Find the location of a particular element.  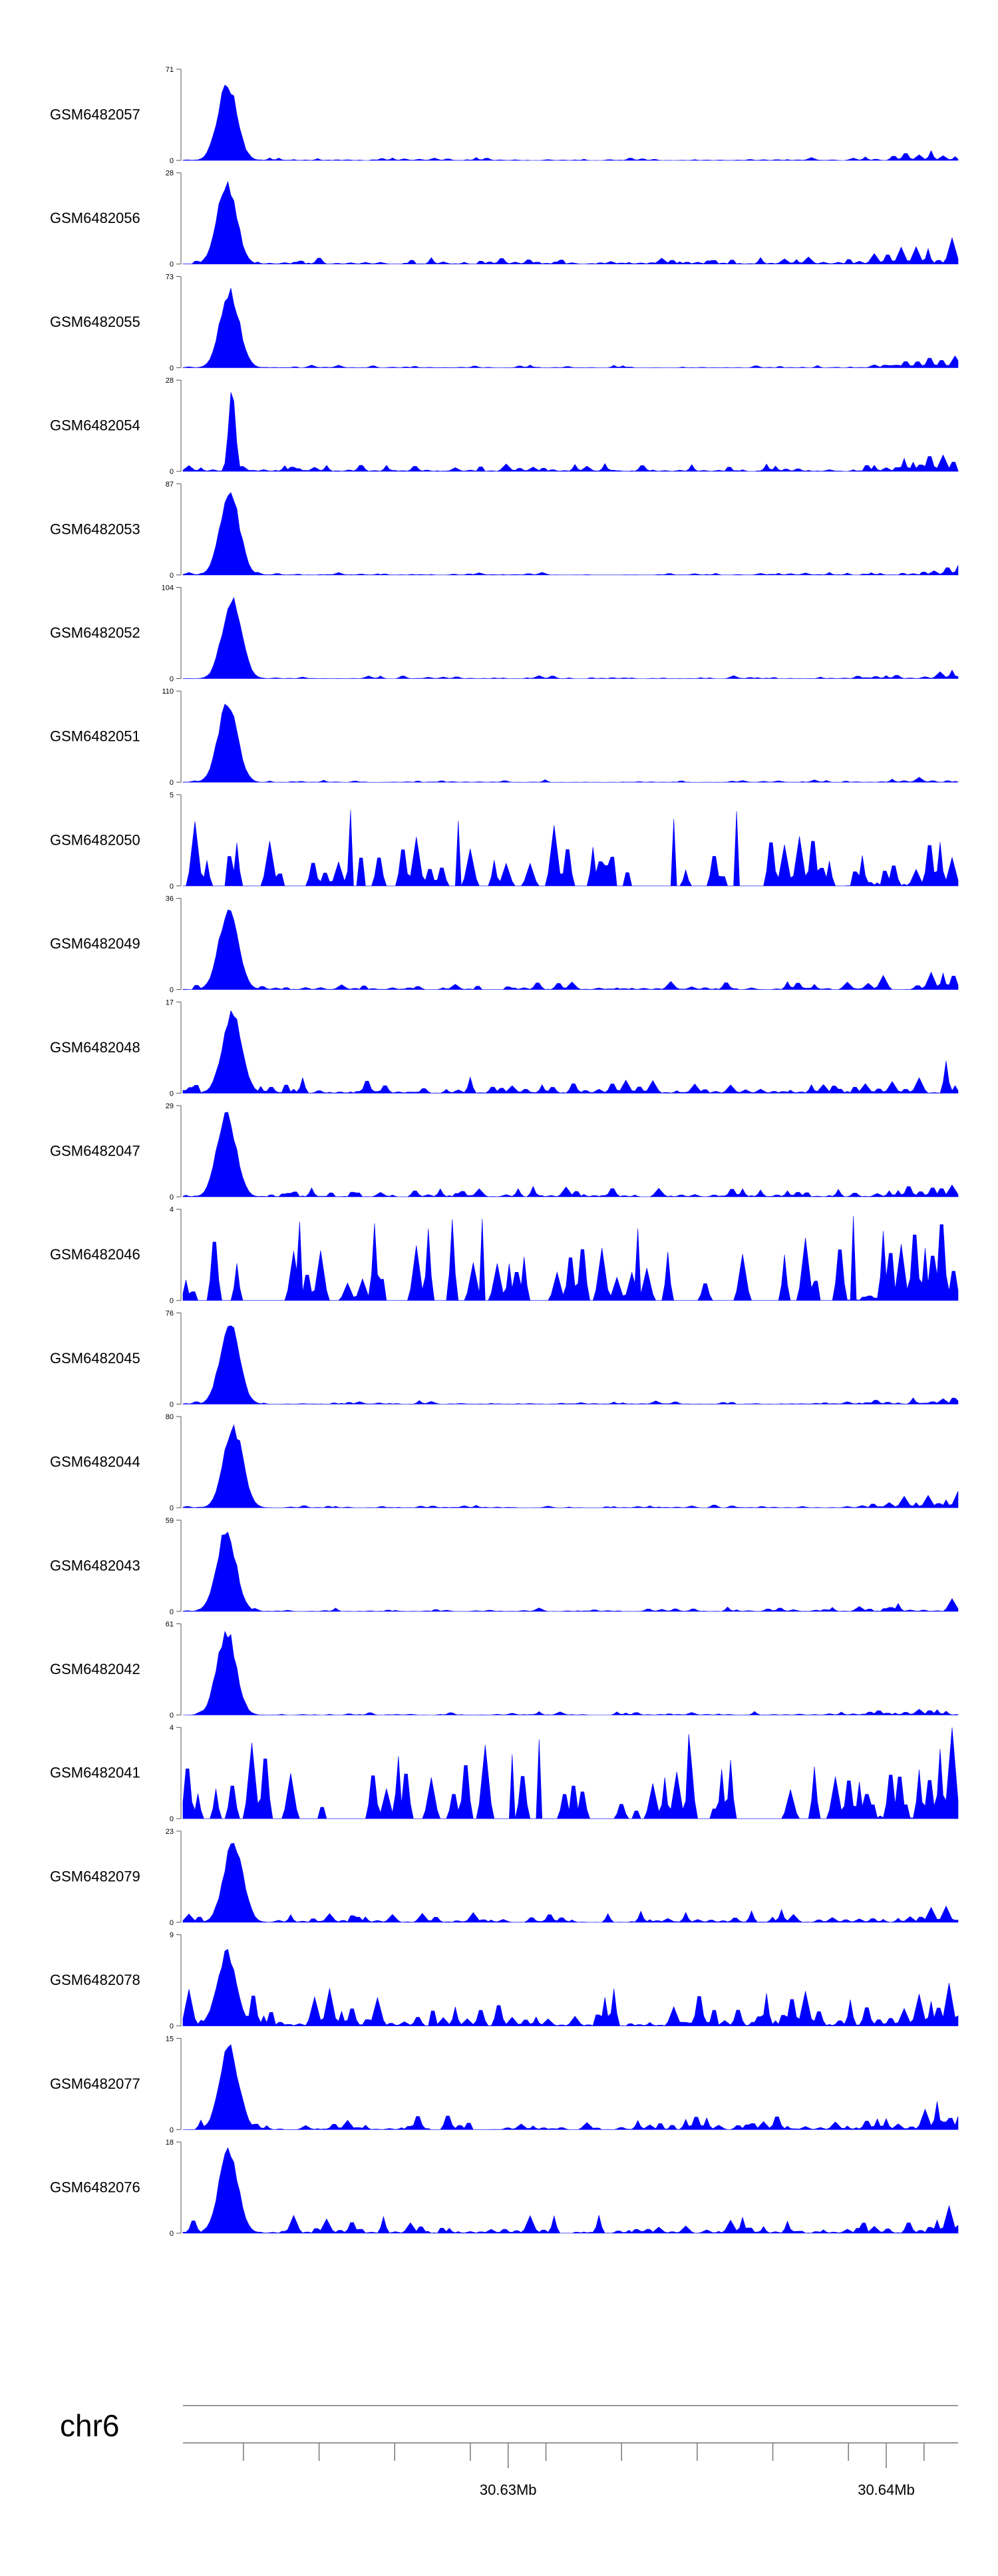

track-label-gsm6482043: GSM6482043 is located at coordinates (95, 1565).